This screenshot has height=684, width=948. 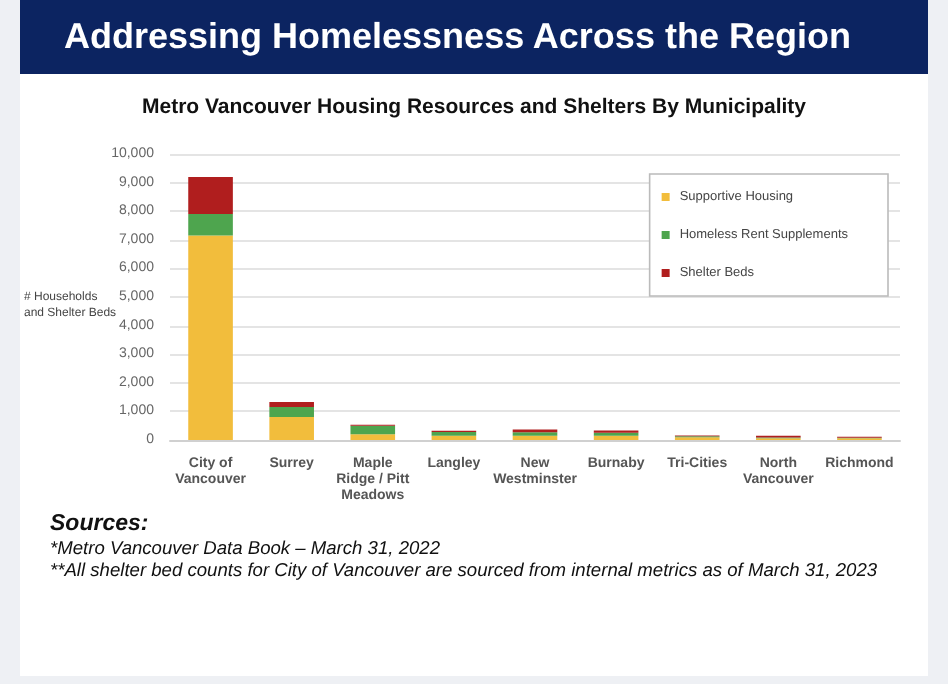 I want to click on chart-subtitle: Metro Vancouver Housing Resources and Shelters By Municipality, so click(x=474, y=107).